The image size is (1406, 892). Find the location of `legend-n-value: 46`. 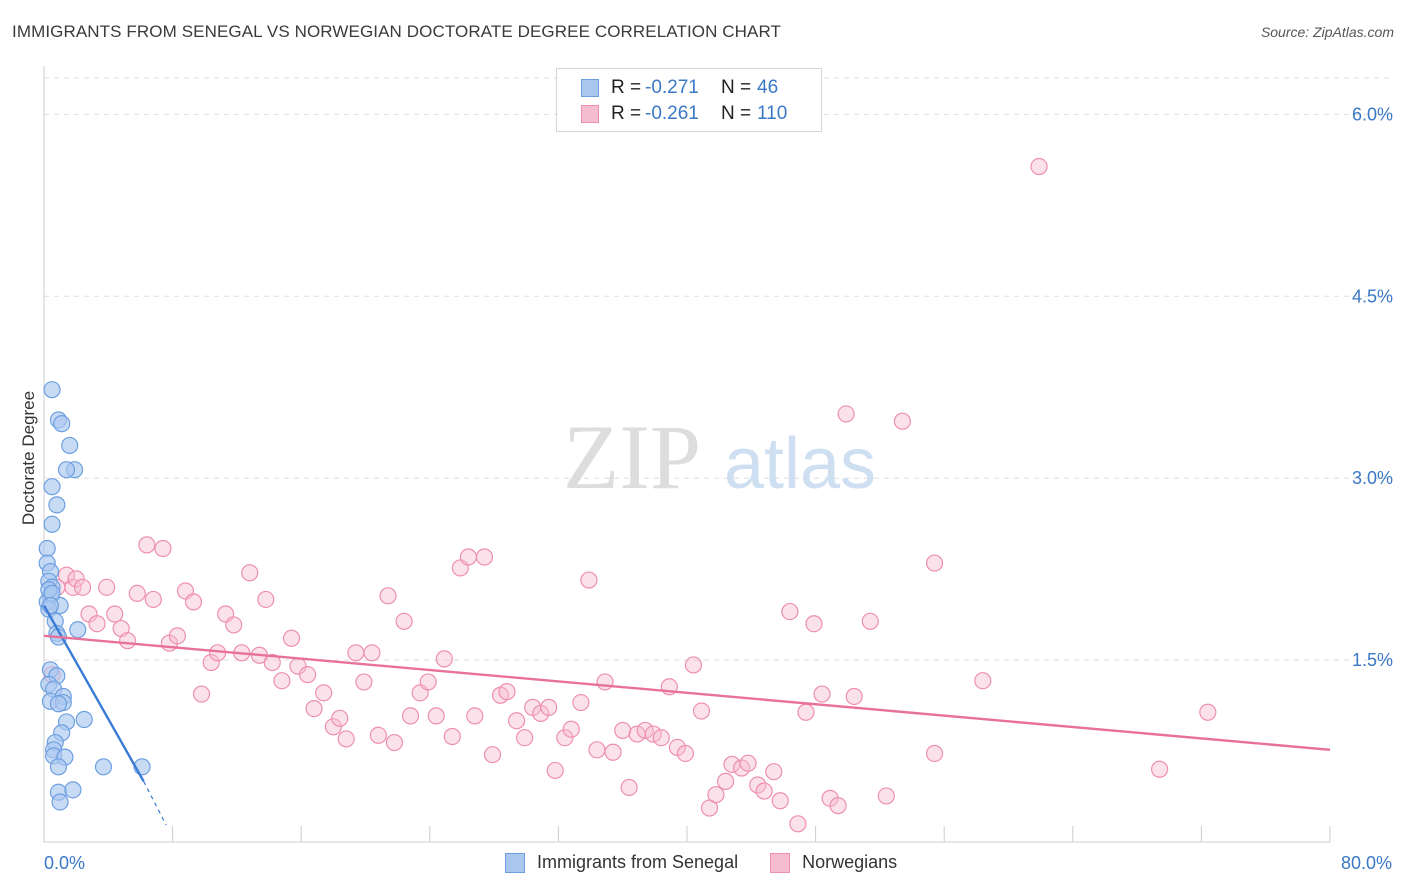

legend-n-value: 46 is located at coordinates (768, 87).